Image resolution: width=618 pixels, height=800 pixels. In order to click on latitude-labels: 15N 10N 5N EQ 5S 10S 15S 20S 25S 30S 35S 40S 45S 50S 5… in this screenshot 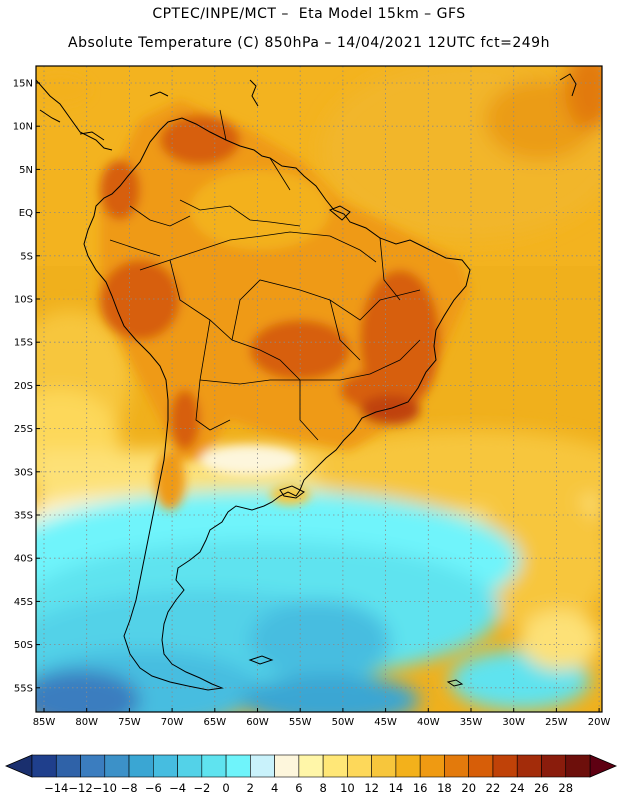, I will do `click(26, 386)`.